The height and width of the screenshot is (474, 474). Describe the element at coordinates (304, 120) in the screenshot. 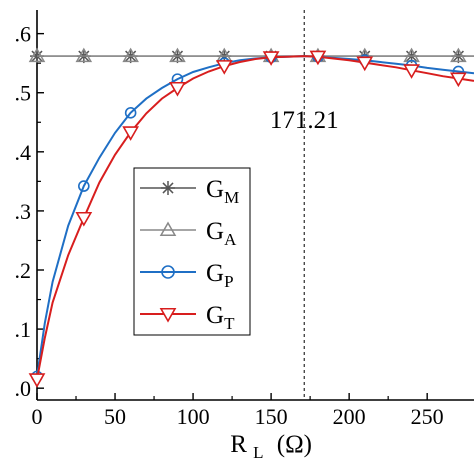

I see `reference-line-label: 171.21` at that location.